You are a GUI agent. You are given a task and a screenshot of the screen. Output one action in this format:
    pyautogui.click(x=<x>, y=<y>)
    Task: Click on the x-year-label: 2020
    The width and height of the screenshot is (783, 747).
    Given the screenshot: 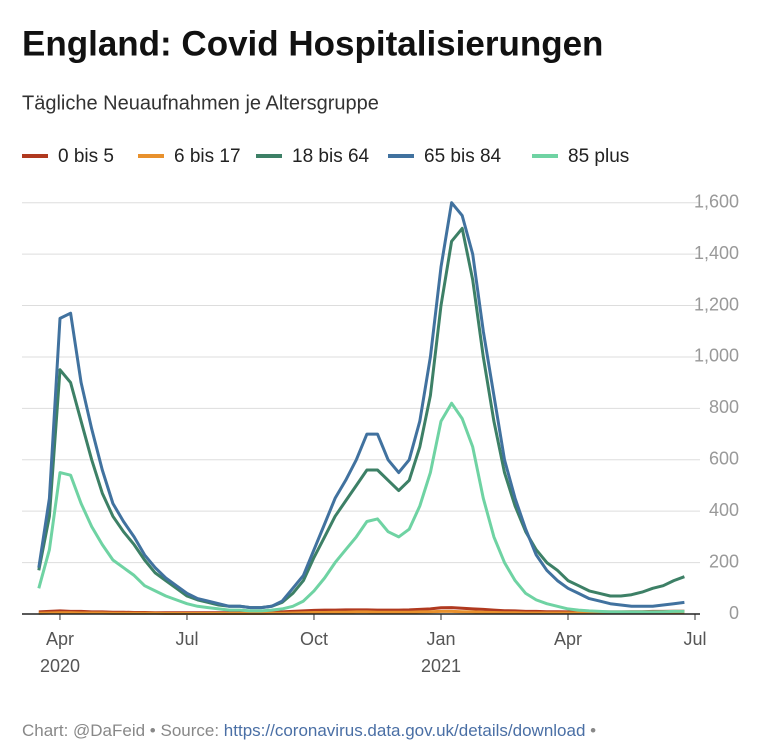 What is the action you would take?
    pyautogui.click(x=60, y=666)
    